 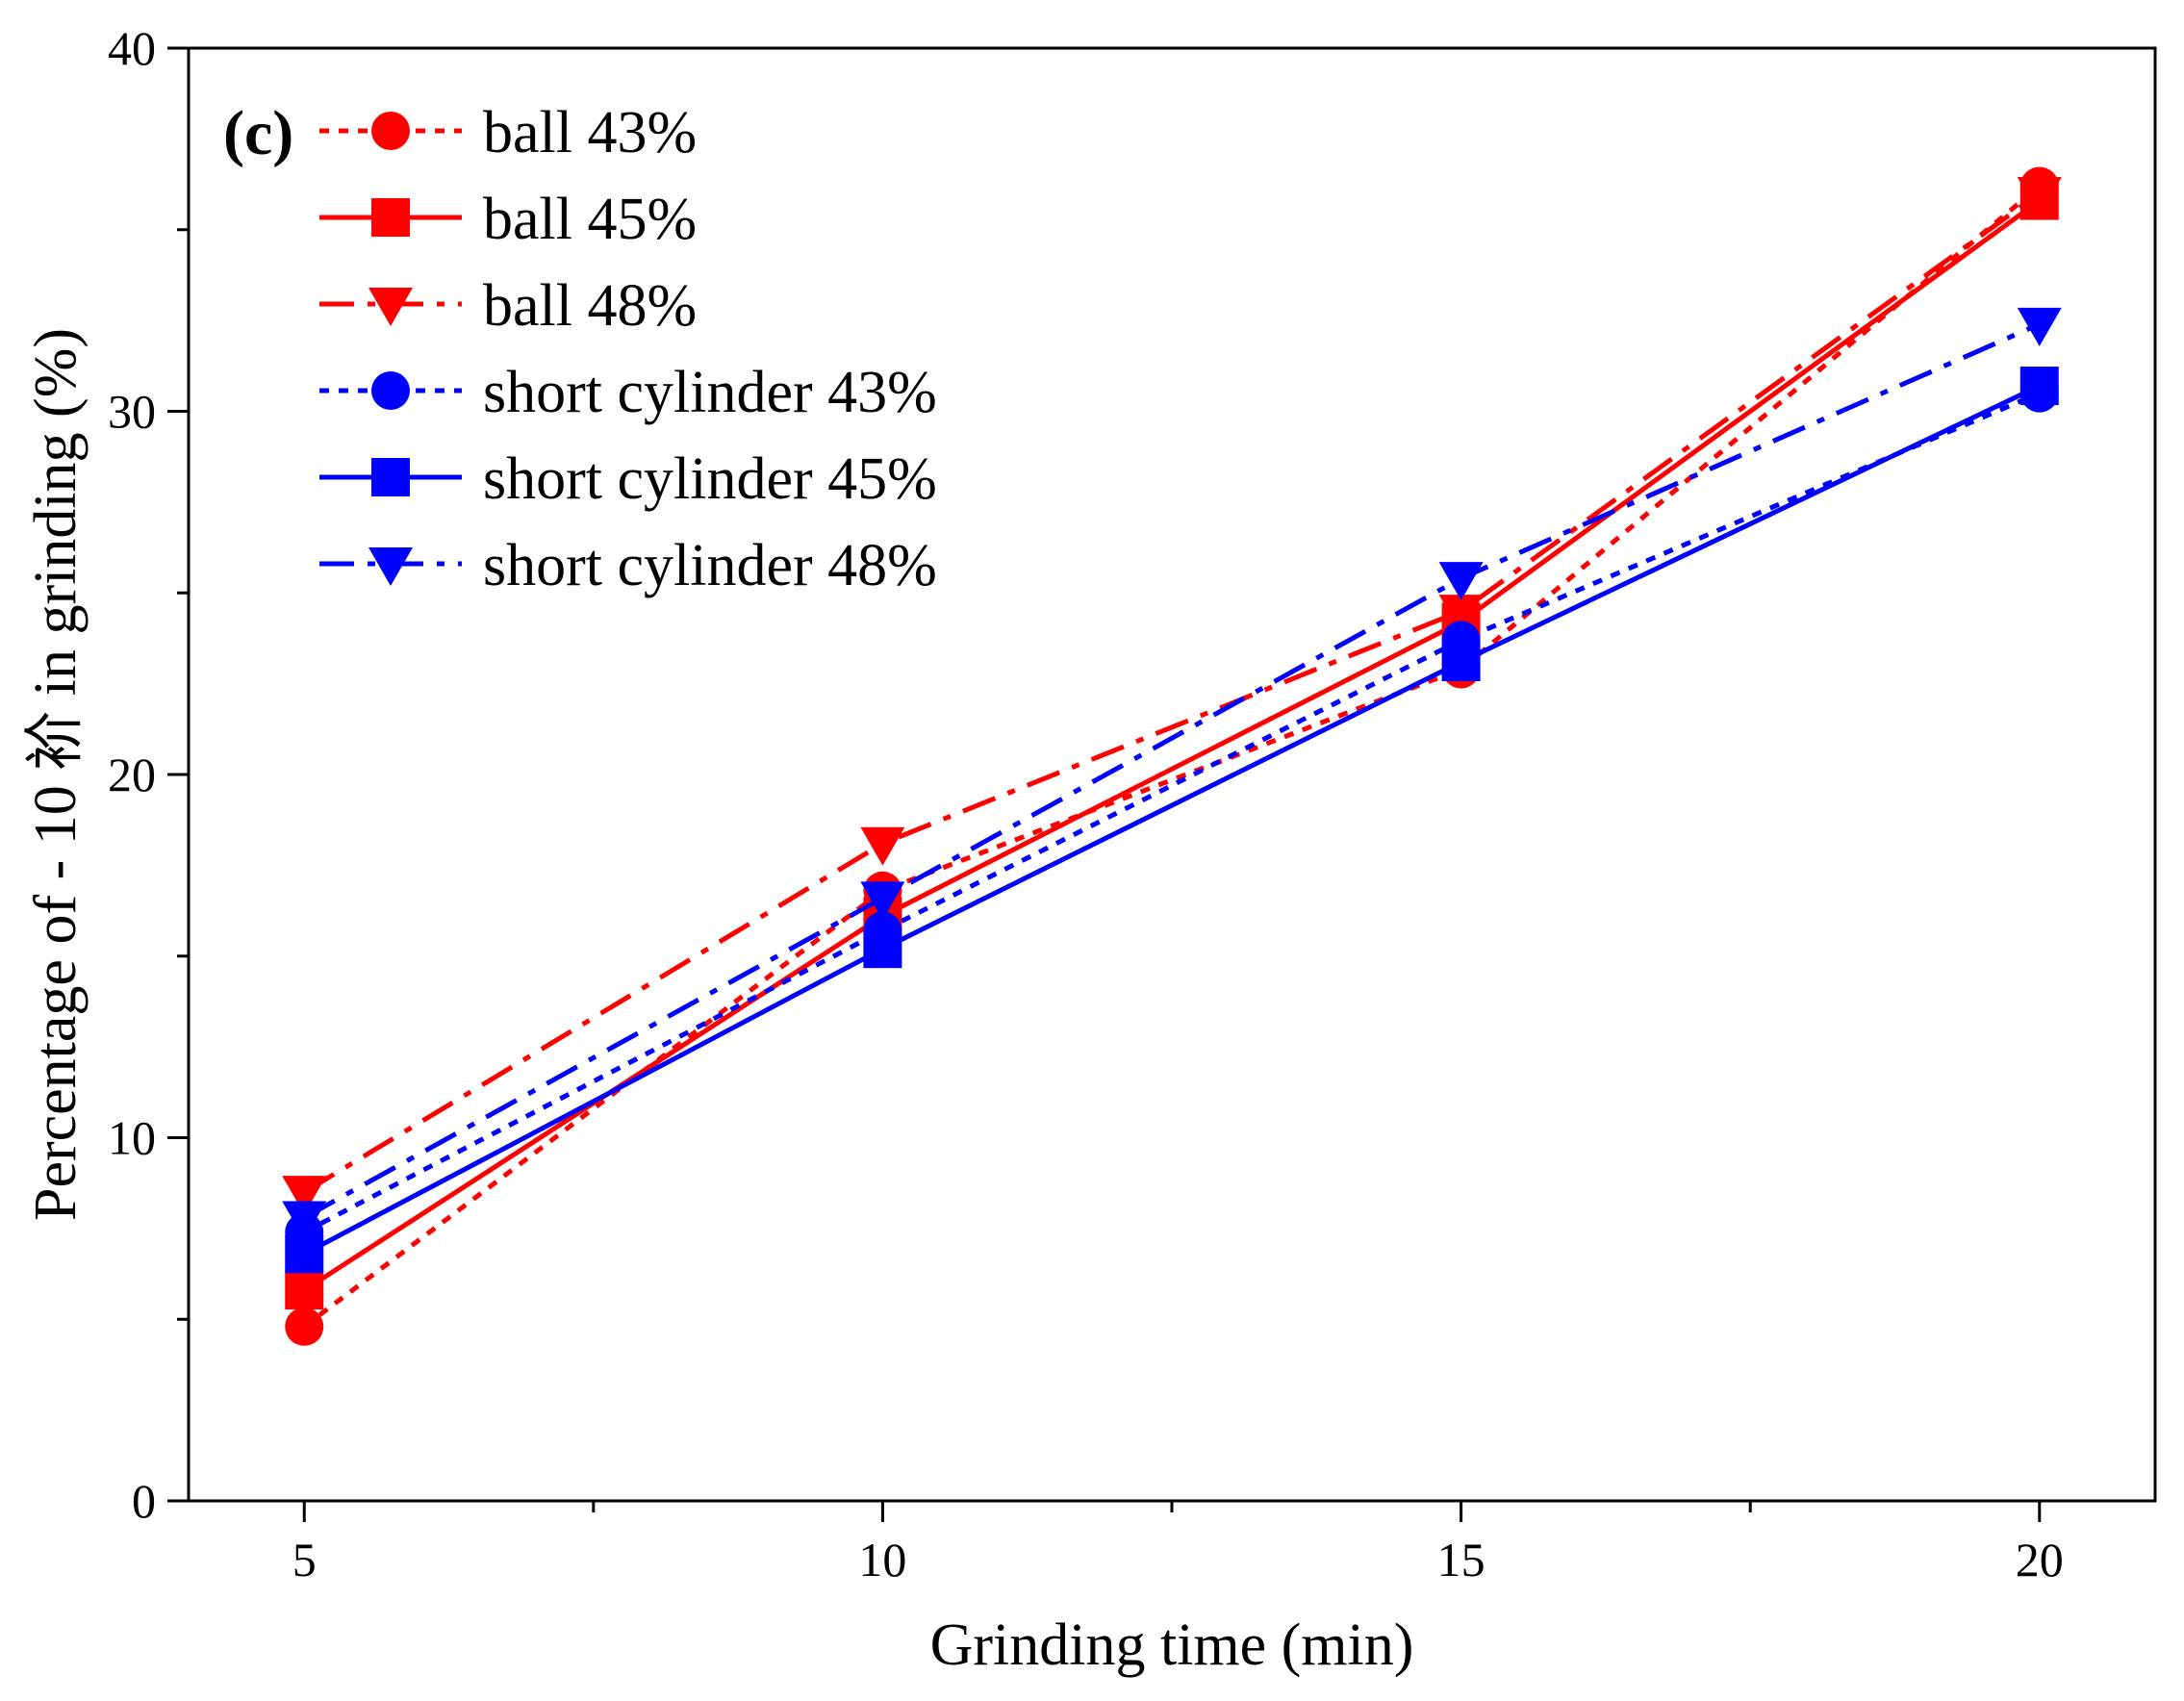 I want to click on legend-label: short cylinder 45%, so click(x=710, y=479).